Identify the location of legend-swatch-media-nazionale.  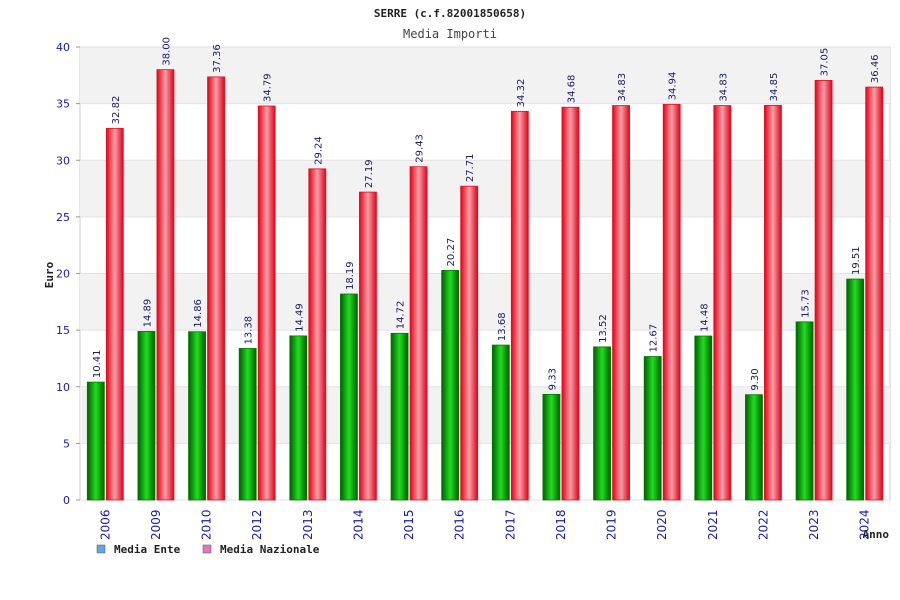
(207, 549).